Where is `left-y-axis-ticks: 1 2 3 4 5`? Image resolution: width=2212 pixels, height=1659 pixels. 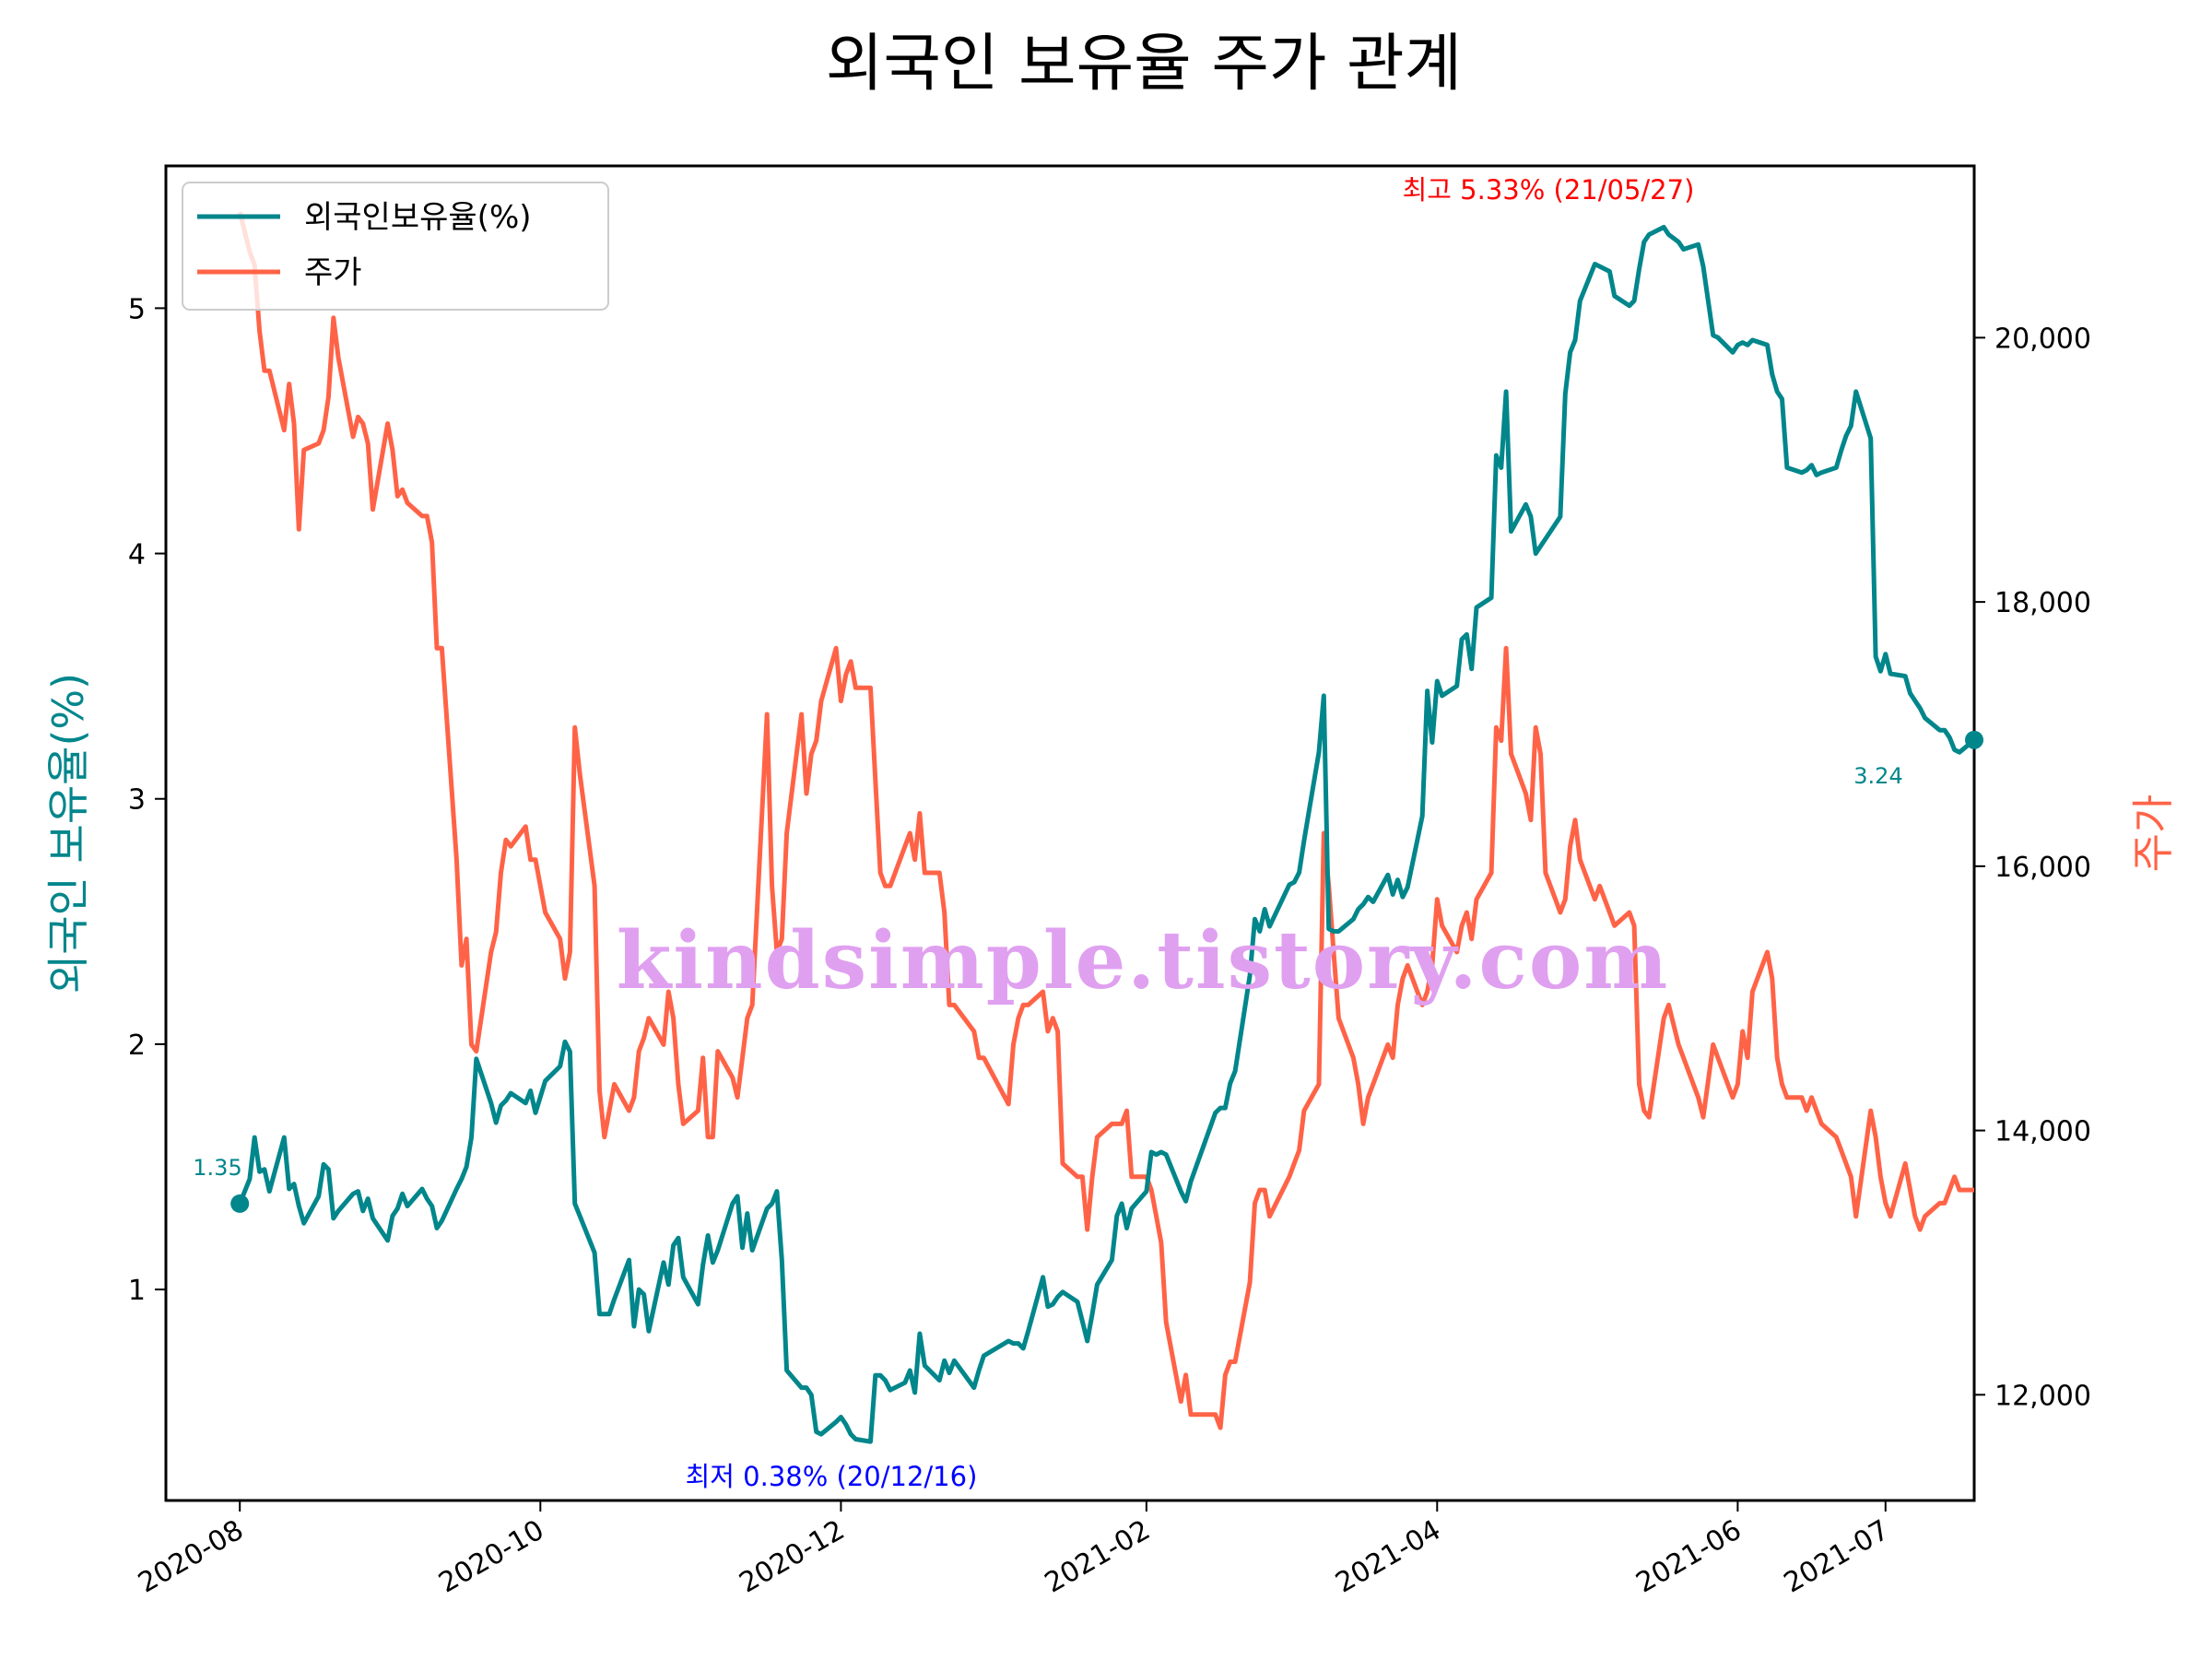
left-y-axis-ticks: 1 2 3 4 5 is located at coordinates (147, 800).